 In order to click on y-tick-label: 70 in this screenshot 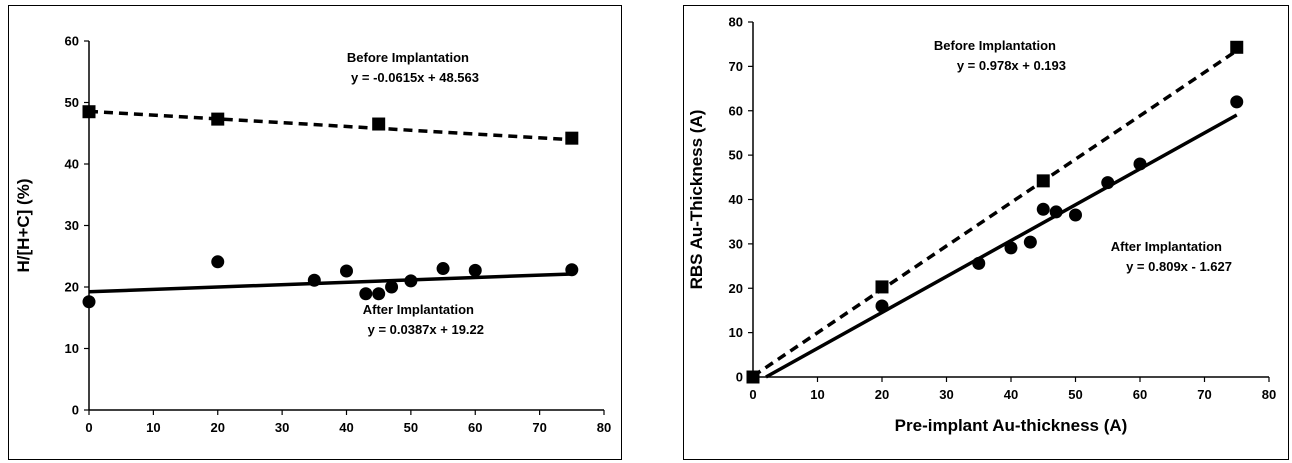, I will do `click(736, 66)`.